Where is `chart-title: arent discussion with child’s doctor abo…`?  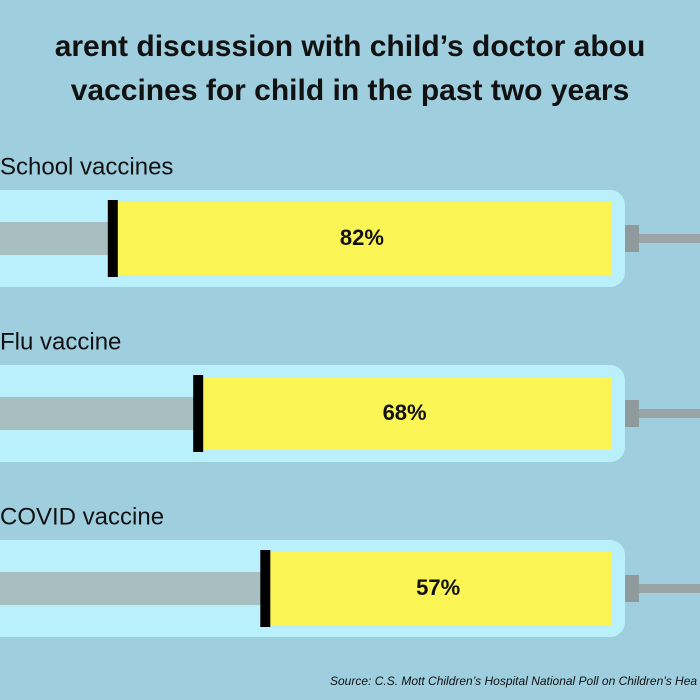 chart-title: arent discussion with child’s doctor abo… is located at coordinates (350, 46).